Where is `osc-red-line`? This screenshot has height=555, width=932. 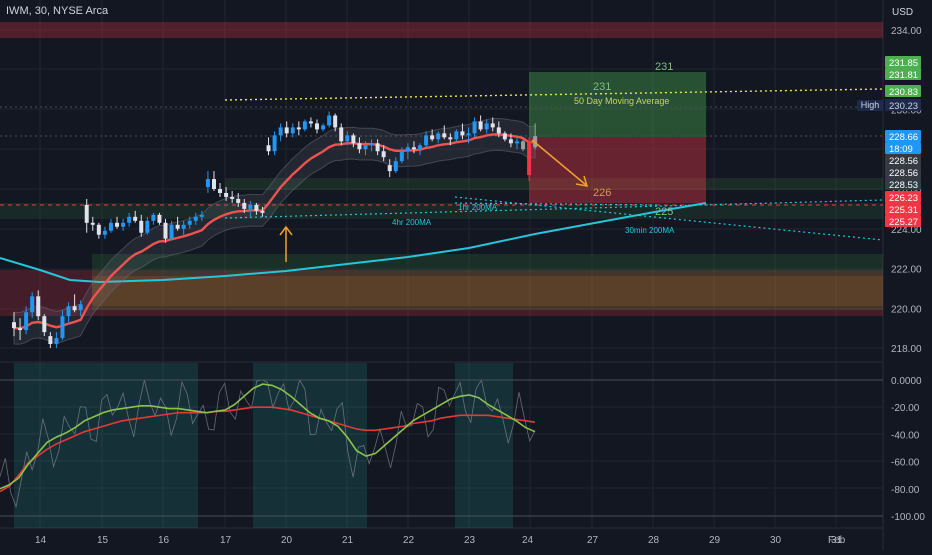
osc-red-line is located at coordinates (268, 449).